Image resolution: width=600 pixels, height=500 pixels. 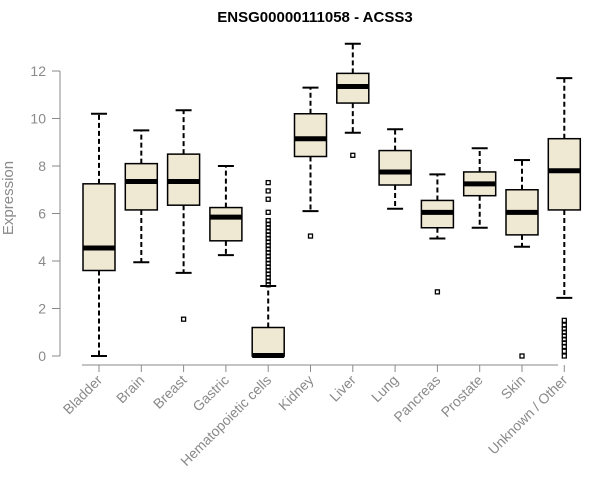 I want to click on y-tick-label: 12, so click(x=38, y=71).